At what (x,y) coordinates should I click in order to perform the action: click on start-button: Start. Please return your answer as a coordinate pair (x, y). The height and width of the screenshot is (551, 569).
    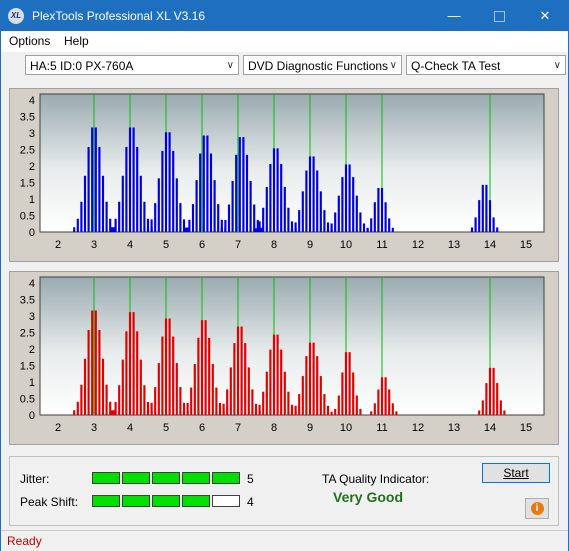
    Looking at the image, I should click on (516, 473).